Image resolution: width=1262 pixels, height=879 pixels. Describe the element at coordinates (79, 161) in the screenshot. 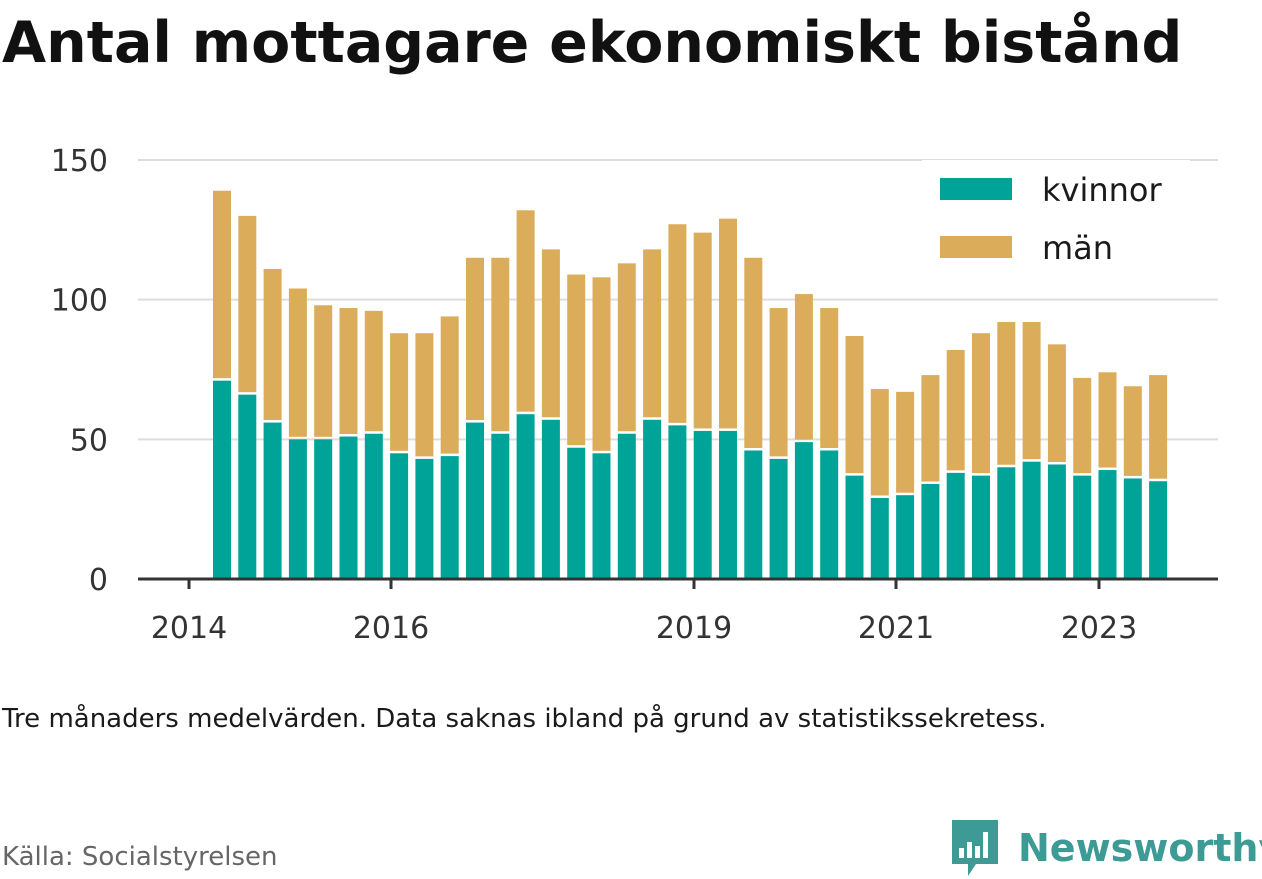

I see `y-tick-label: 150` at that location.